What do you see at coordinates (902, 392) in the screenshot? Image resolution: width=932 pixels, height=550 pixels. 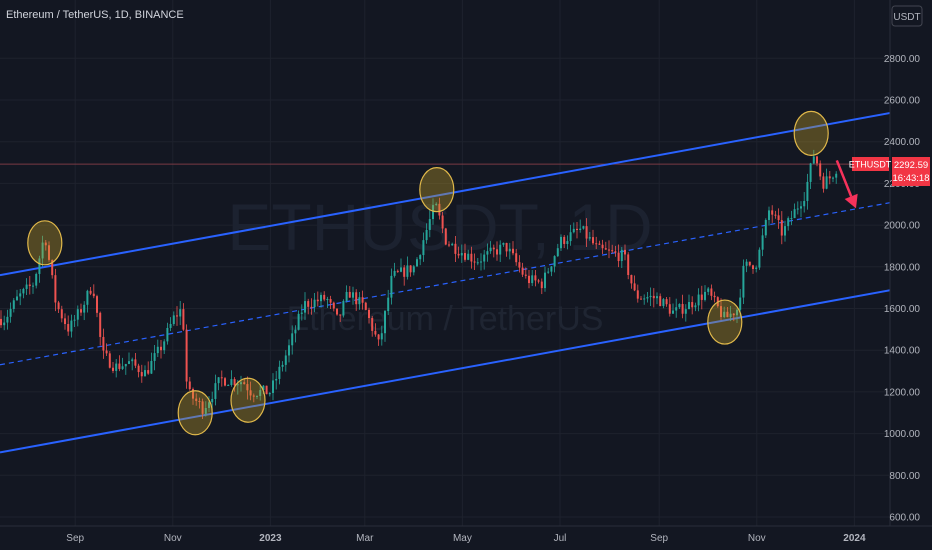 I see `y-tick-label: 1200.00` at bounding box center [902, 392].